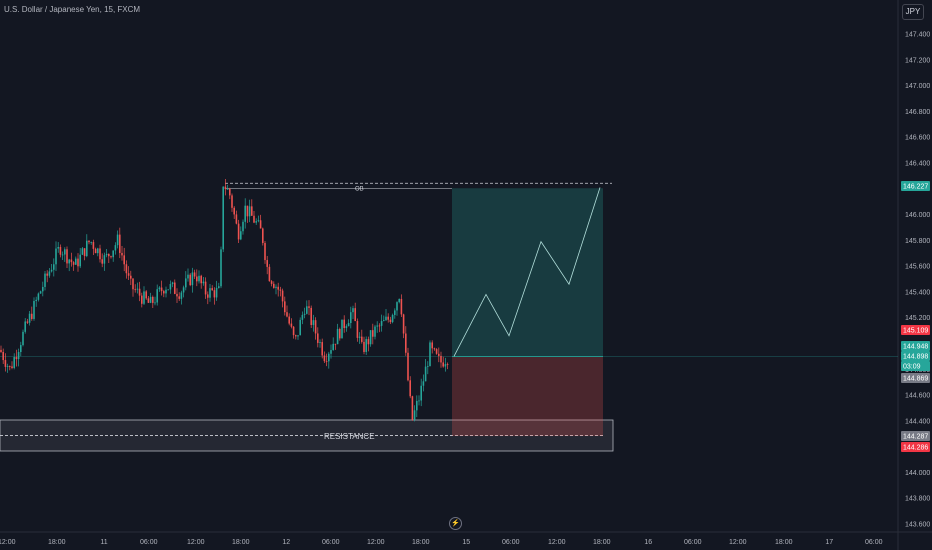 This screenshot has height=550, width=932. What do you see at coordinates (527, 396) in the screenshot?
I see `stop-zone` at bounding box center [527, 396].